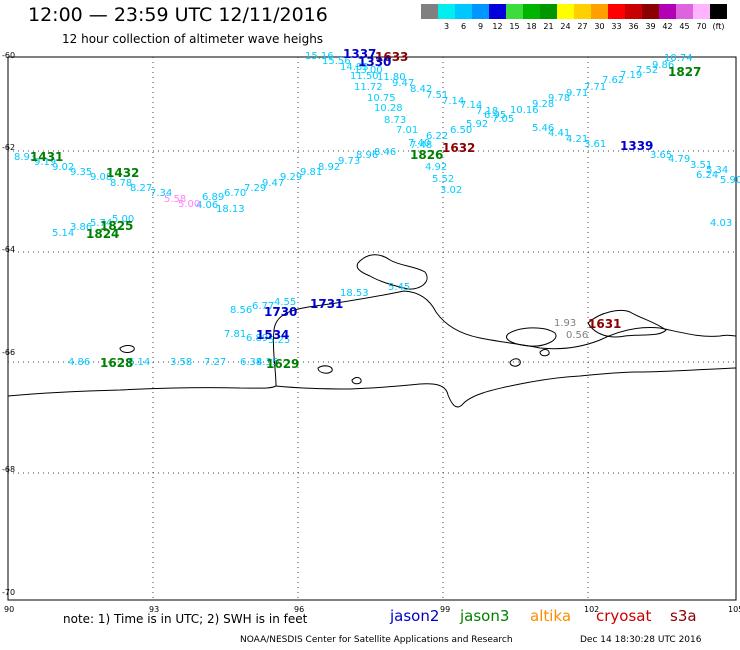  I want to click on legend-swatch, so click(429, 17).